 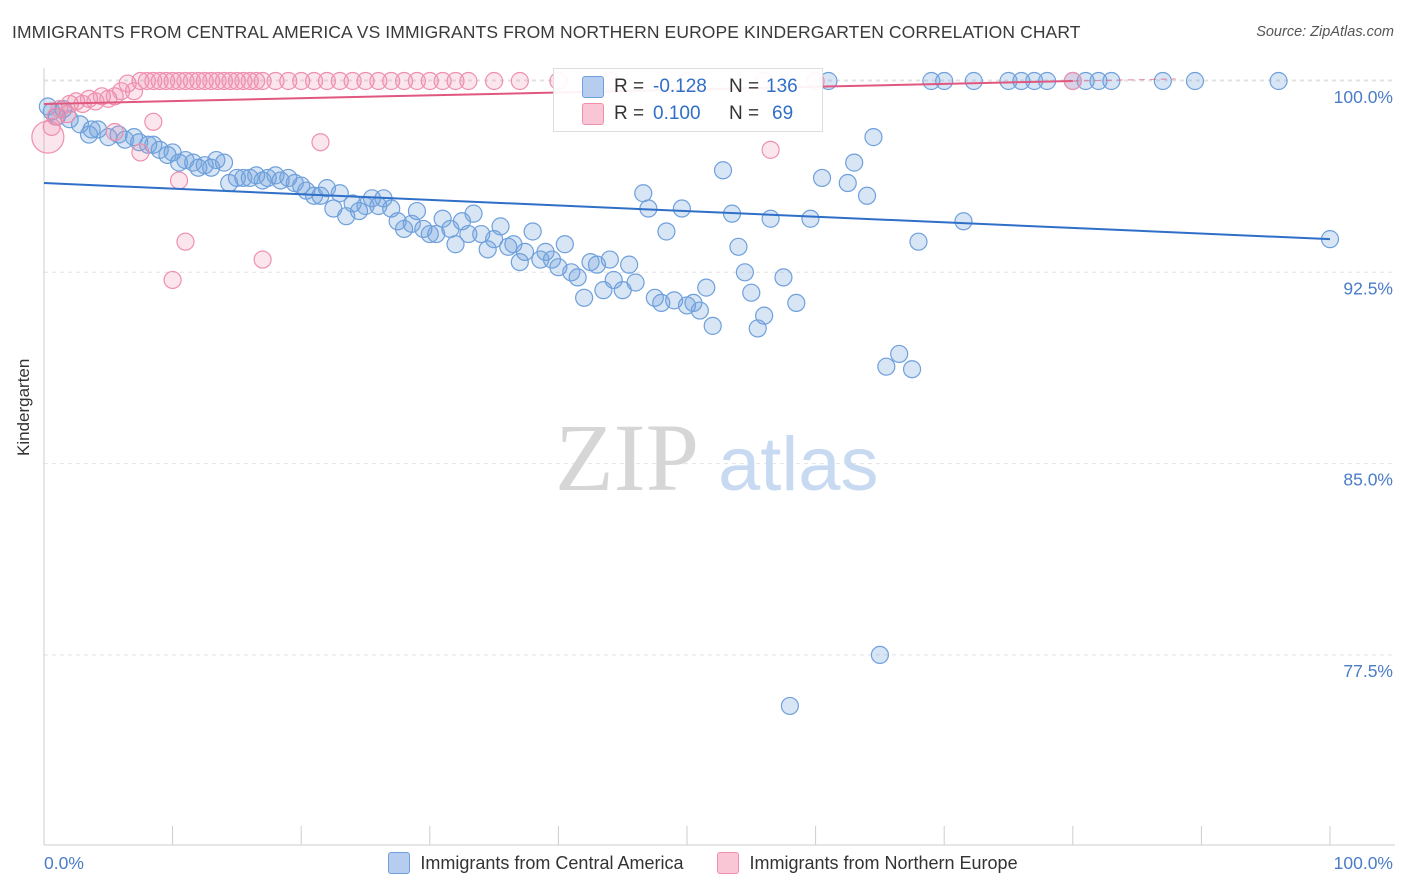 I want to click on r-value: -0.128, so click(x=680, y=86).